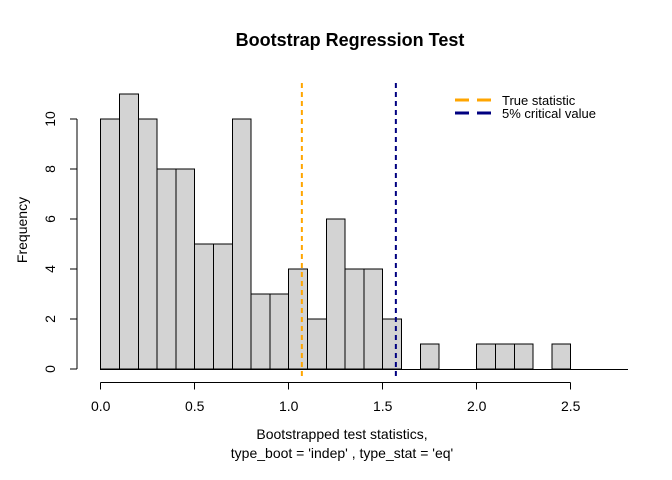 Image resolution: width=672 pixels, height=480 pixels. Describe the element at coordinates (474, 113) in the screenshot. I see `navy-dashed-line-swatch` at that location.